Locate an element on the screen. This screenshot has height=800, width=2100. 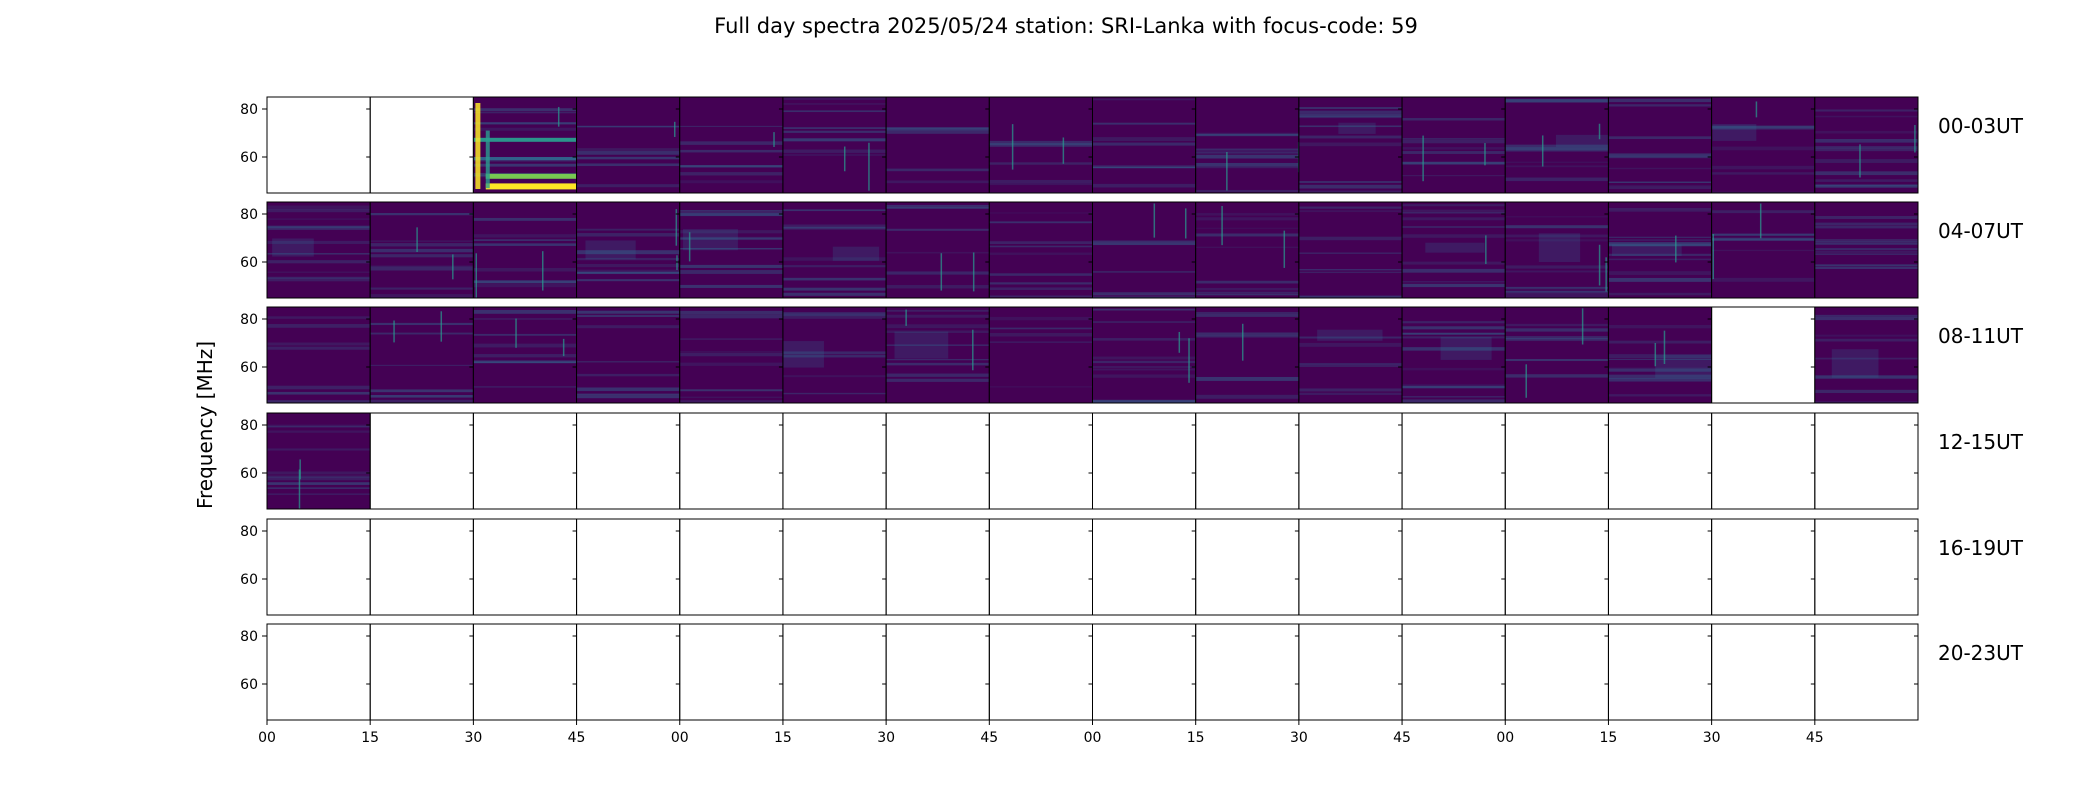
x-tick-label: 15 is located at coordinates (370, 738).